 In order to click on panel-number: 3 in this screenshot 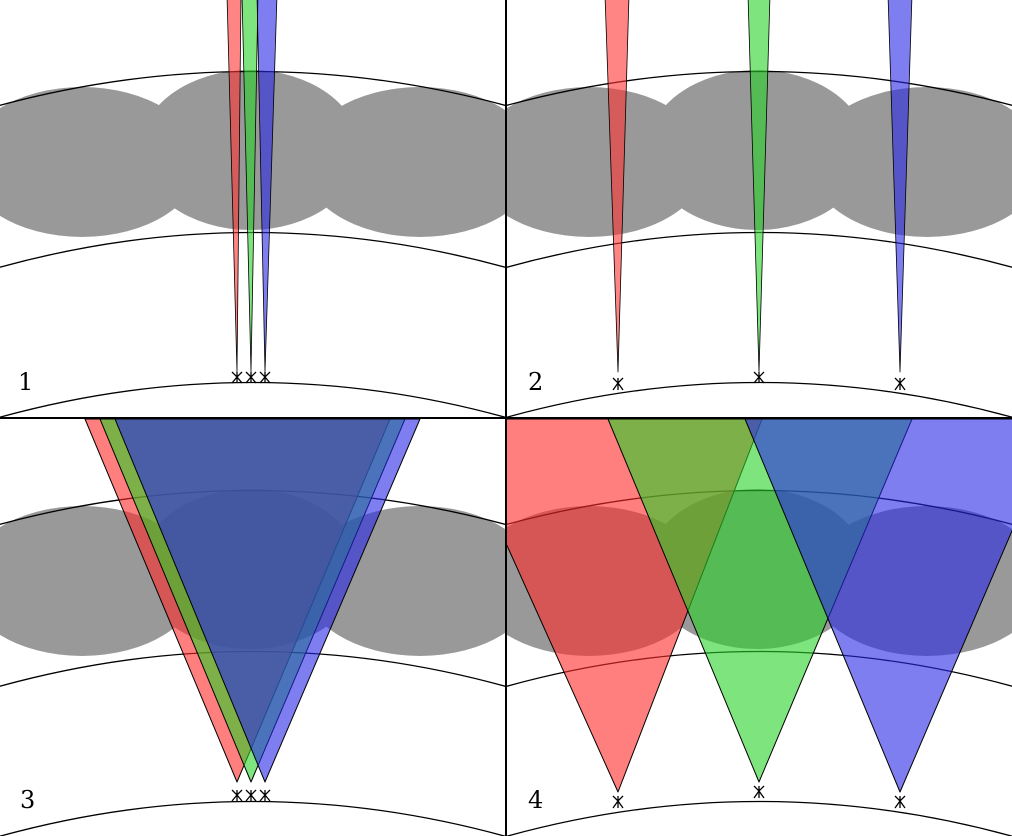, I will do `click(27, 800)`.